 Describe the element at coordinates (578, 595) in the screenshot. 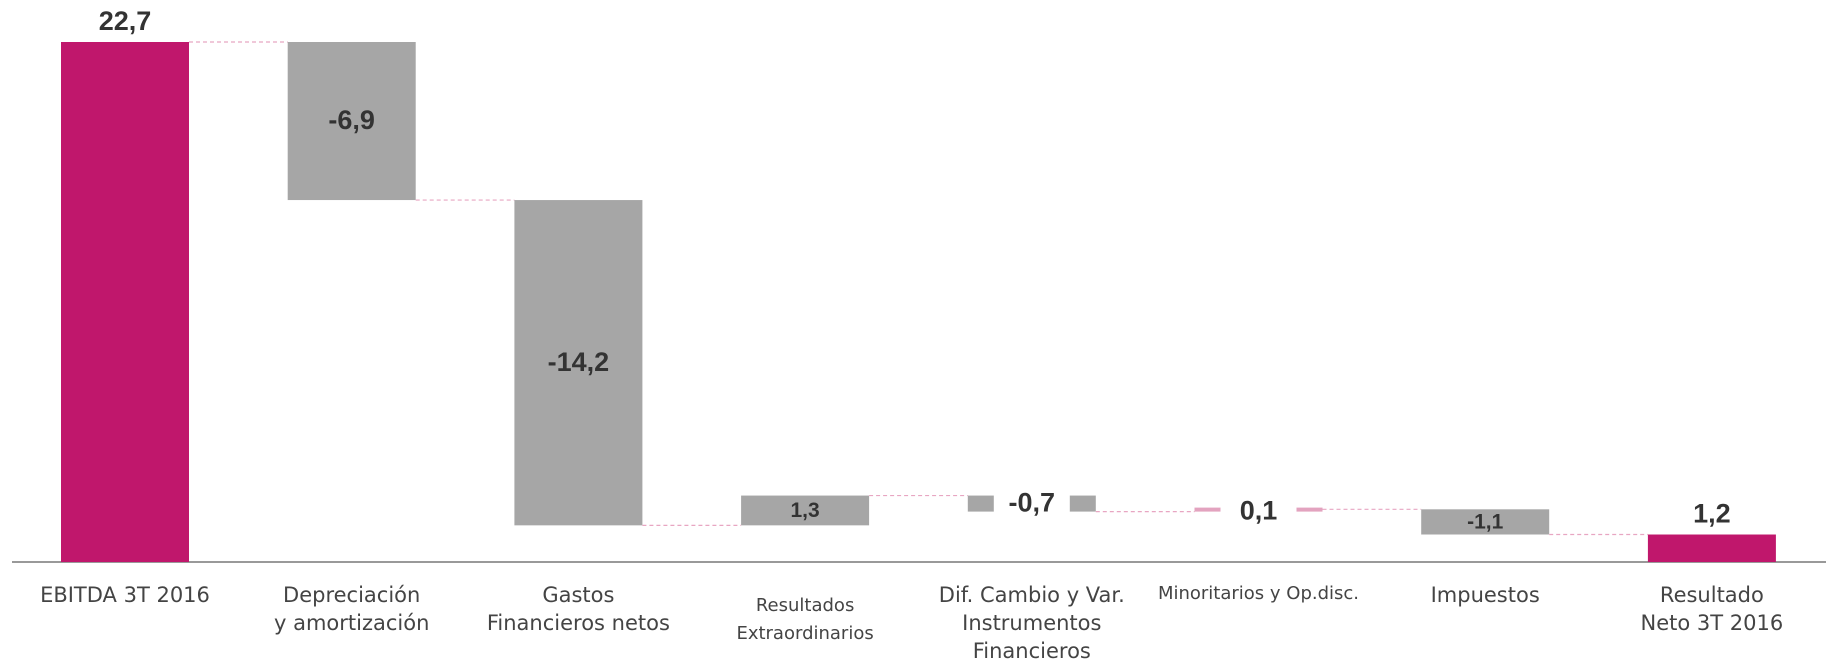

I see `x-tick-label: Gastos` at that location.